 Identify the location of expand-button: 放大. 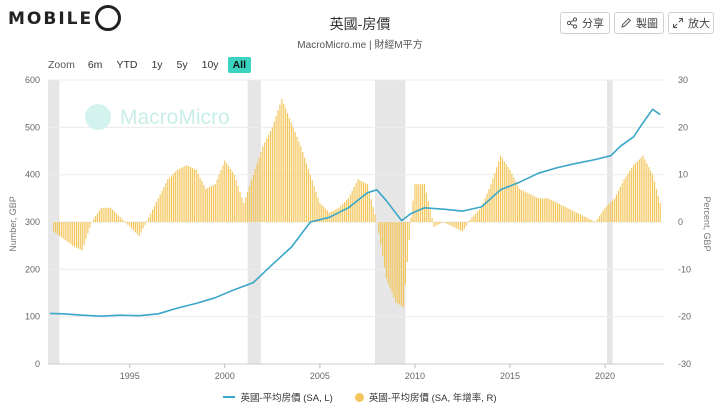
(691, 23).